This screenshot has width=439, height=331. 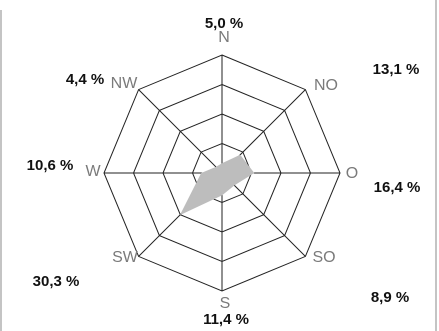 I want to click on direction-label-o: O, so click(x=352, y=173).